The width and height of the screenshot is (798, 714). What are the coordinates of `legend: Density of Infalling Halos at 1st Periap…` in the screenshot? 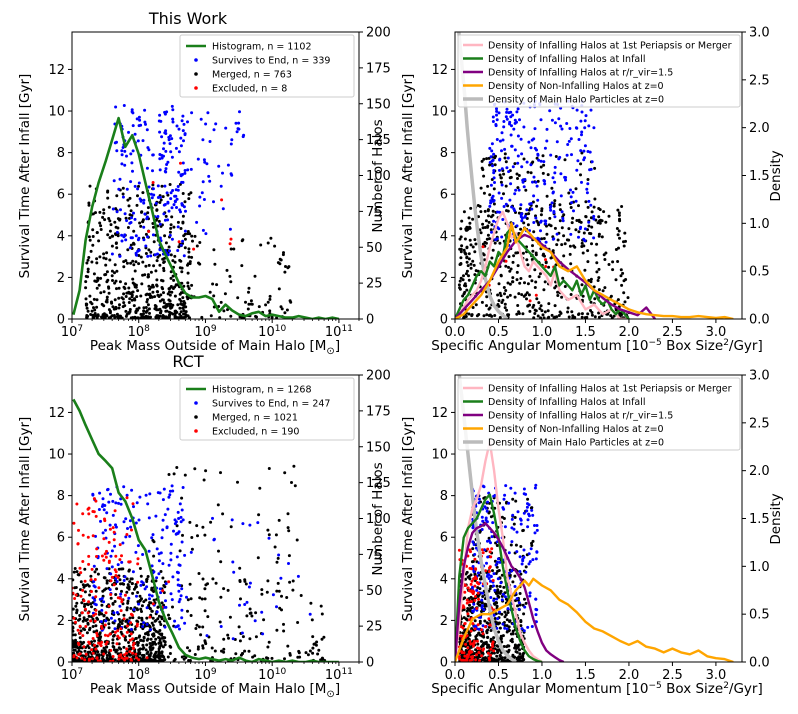 It's located at (599, 414).